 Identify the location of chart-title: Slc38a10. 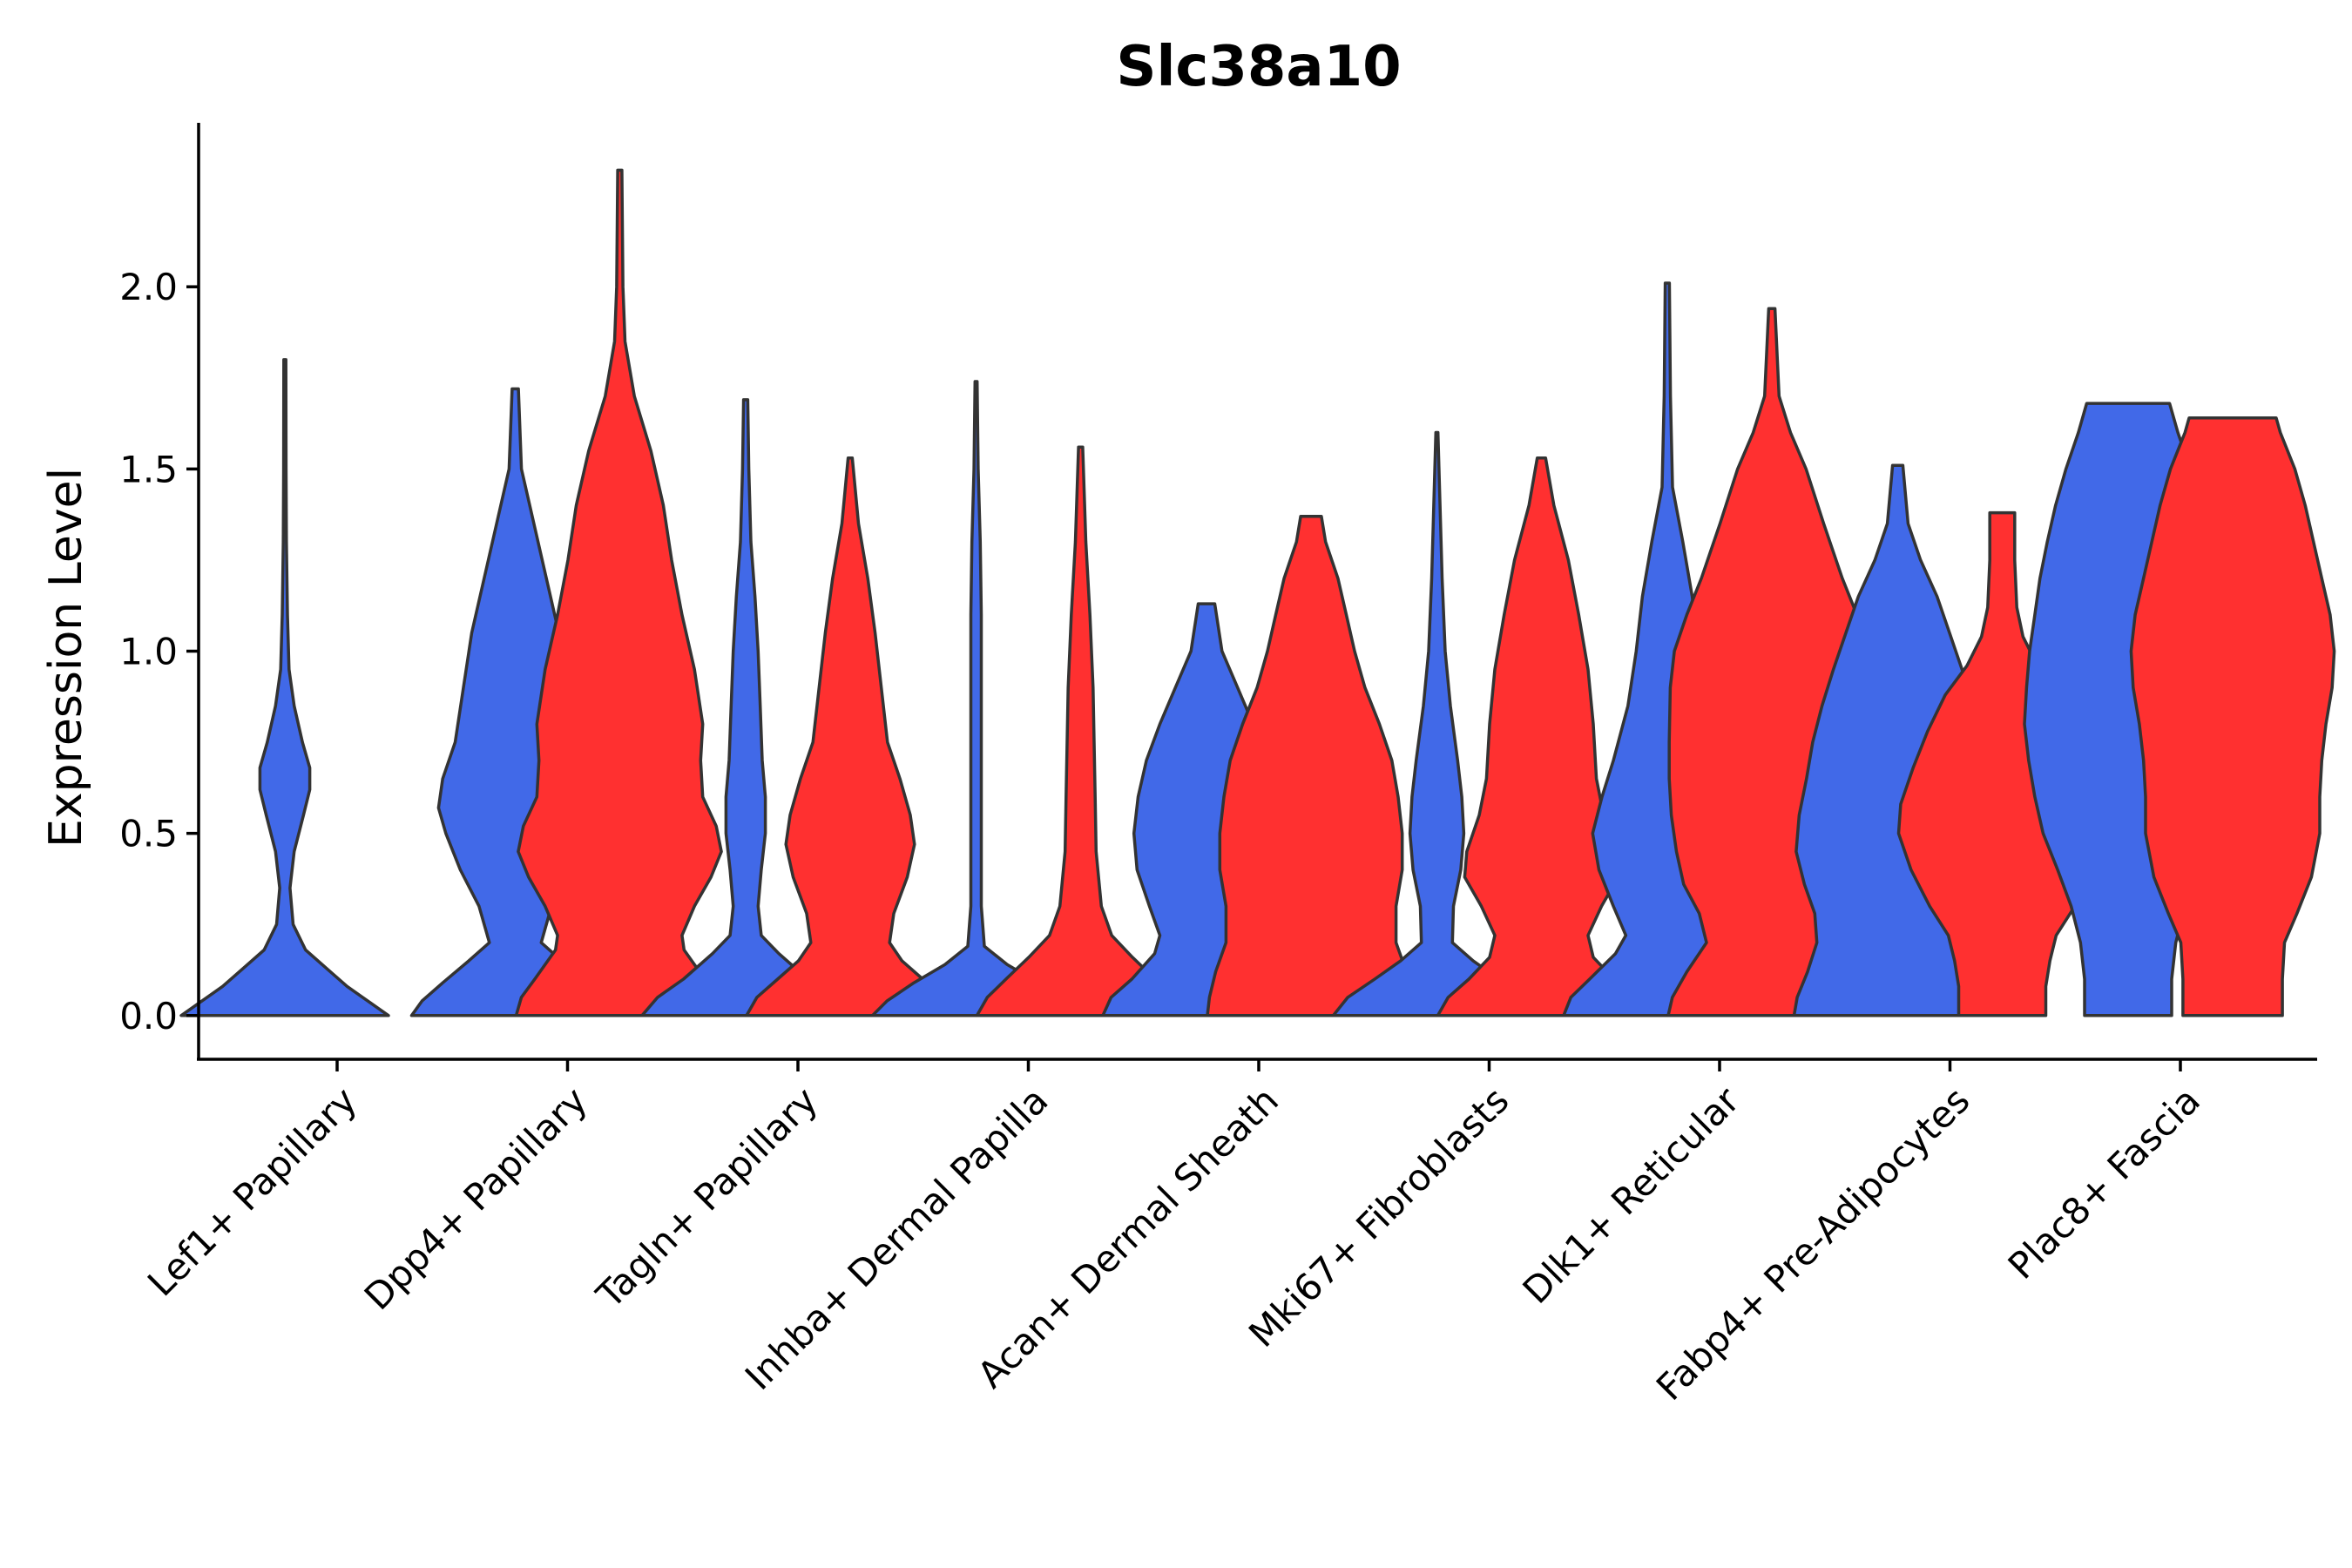
(1258, 67).